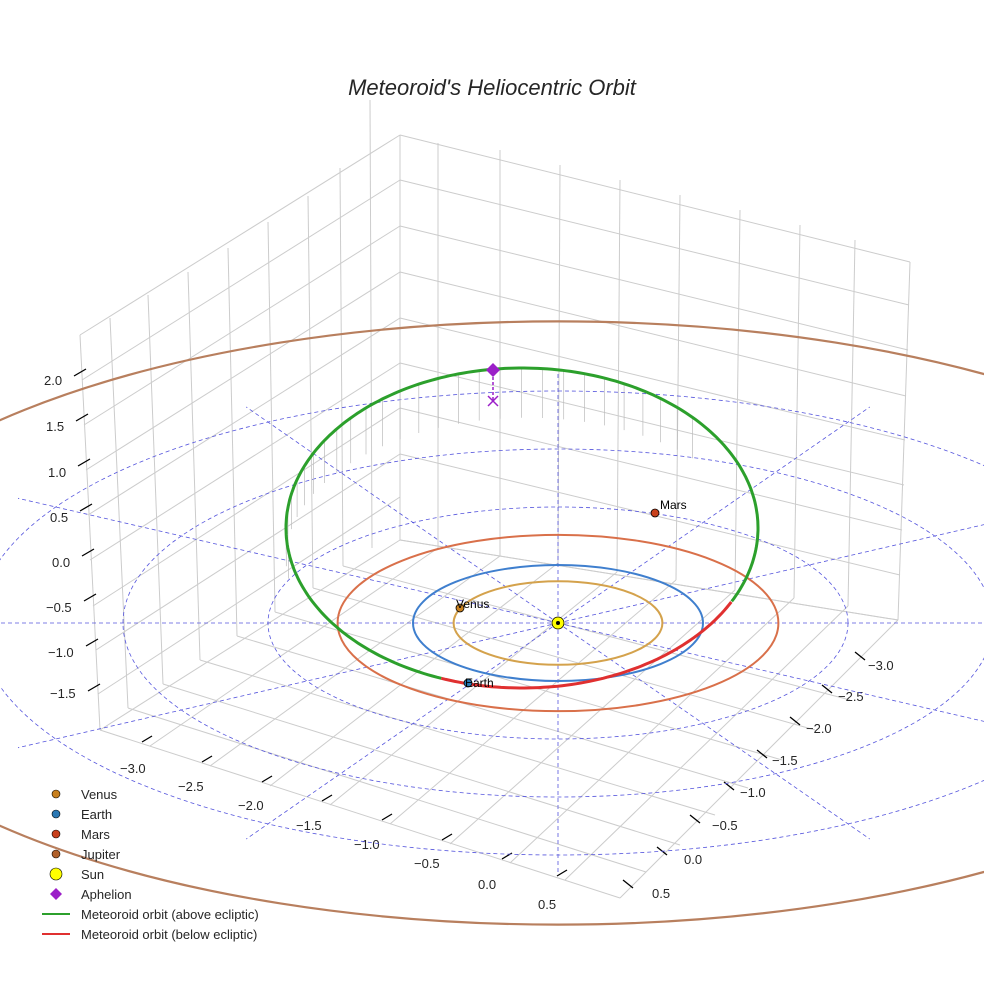 The height and width of the screenshot is (984, 984). I want to click on y-tick-label: −0.5, so click(725, 825).